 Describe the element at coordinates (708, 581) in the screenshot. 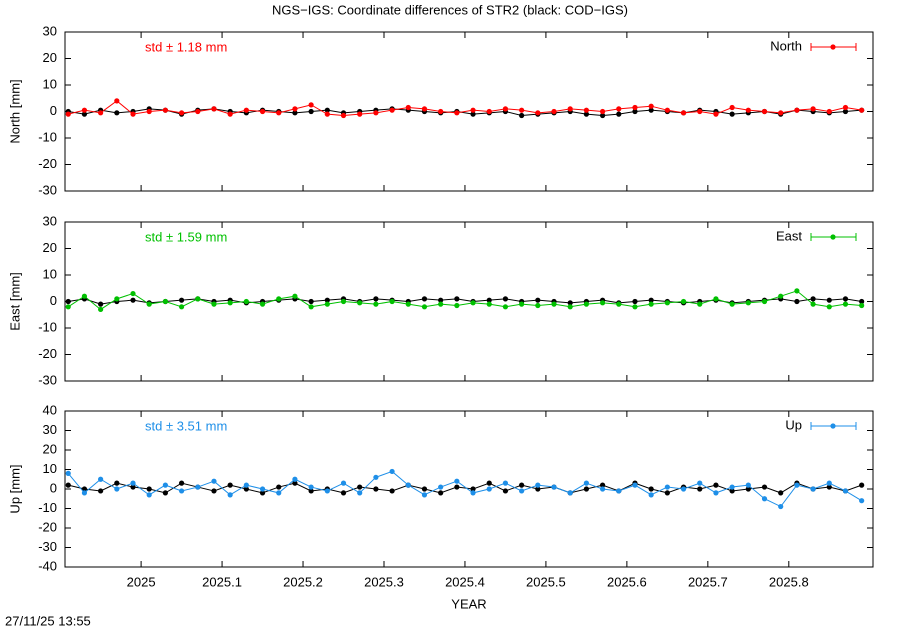

I see `x-tick-label: 2025.7` at that location.